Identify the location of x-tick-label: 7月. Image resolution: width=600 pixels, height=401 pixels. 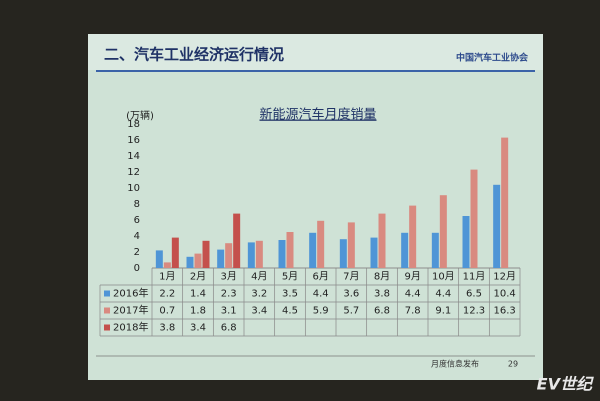
(351, 277).